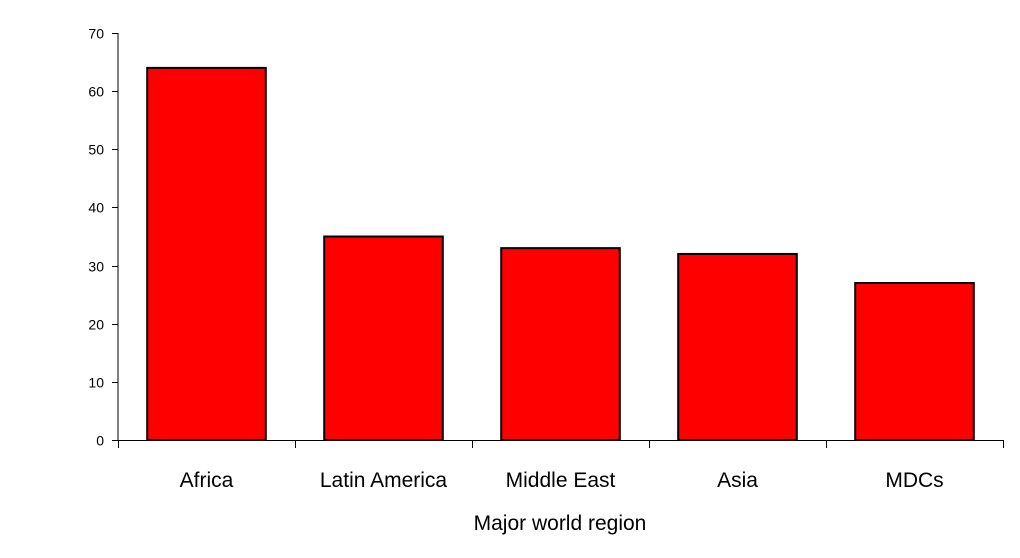 Image resolution: width=1020 pixels, height=558 pixels. Describe the element at coordinates (96, 92) in the screenshot. I see `y-tick-label: 60` at that location.